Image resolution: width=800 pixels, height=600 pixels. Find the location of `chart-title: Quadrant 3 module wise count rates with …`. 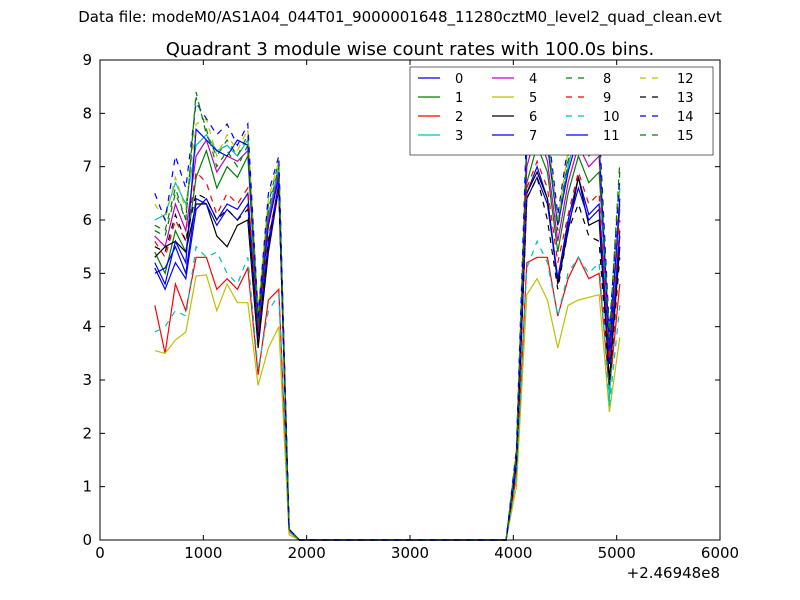

chart-title: Quadrant 3 module wise count rates with … is located at coordinates (410, 49).